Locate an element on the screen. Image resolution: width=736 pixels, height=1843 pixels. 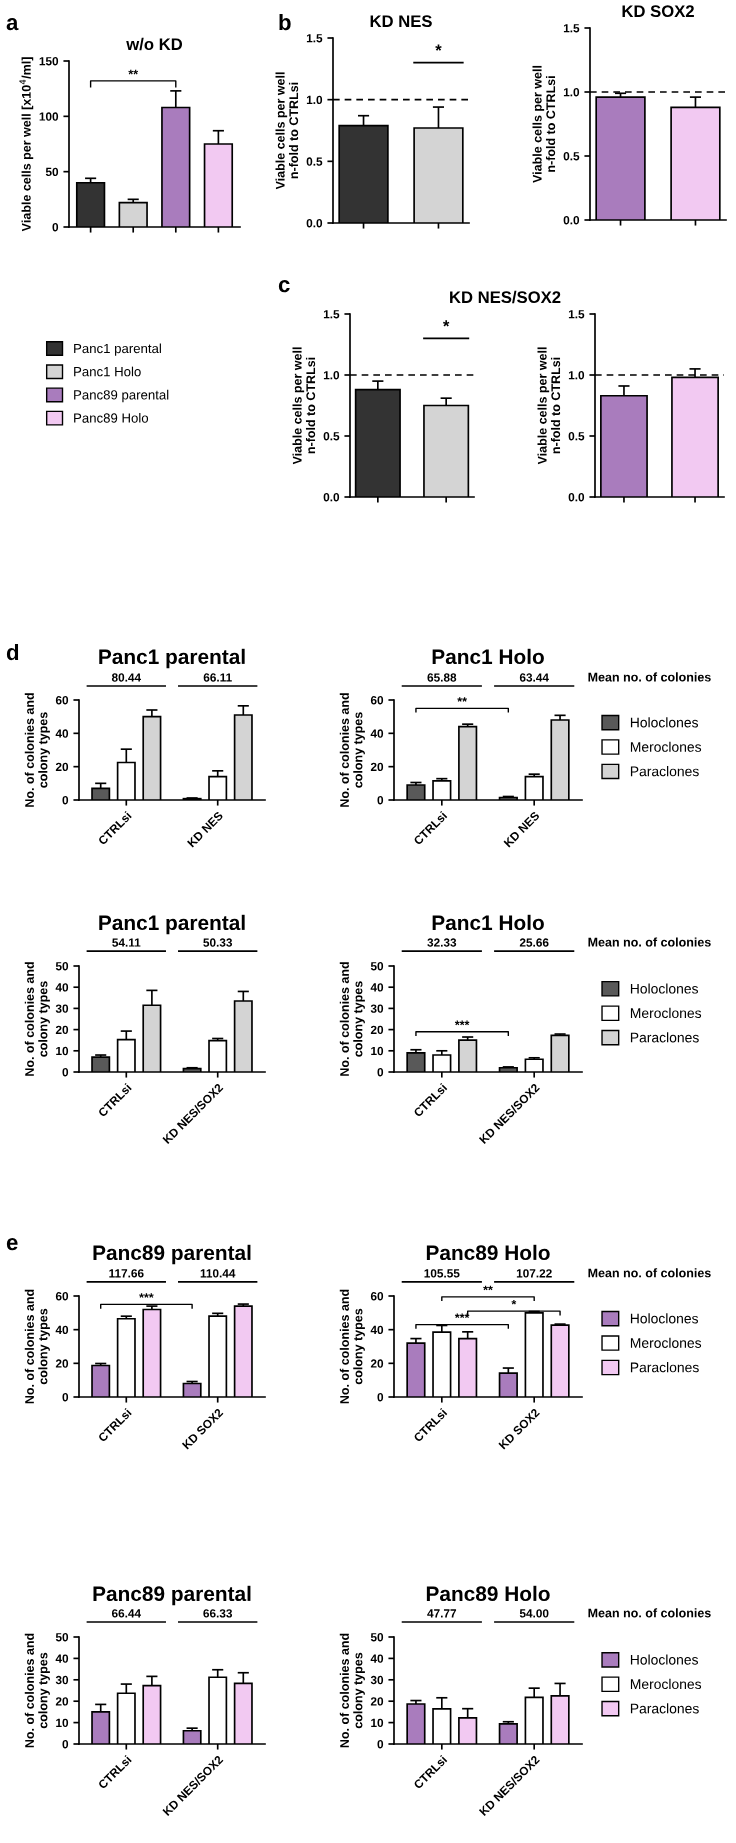
text: 63.44 is located at coordinates (534, 677).